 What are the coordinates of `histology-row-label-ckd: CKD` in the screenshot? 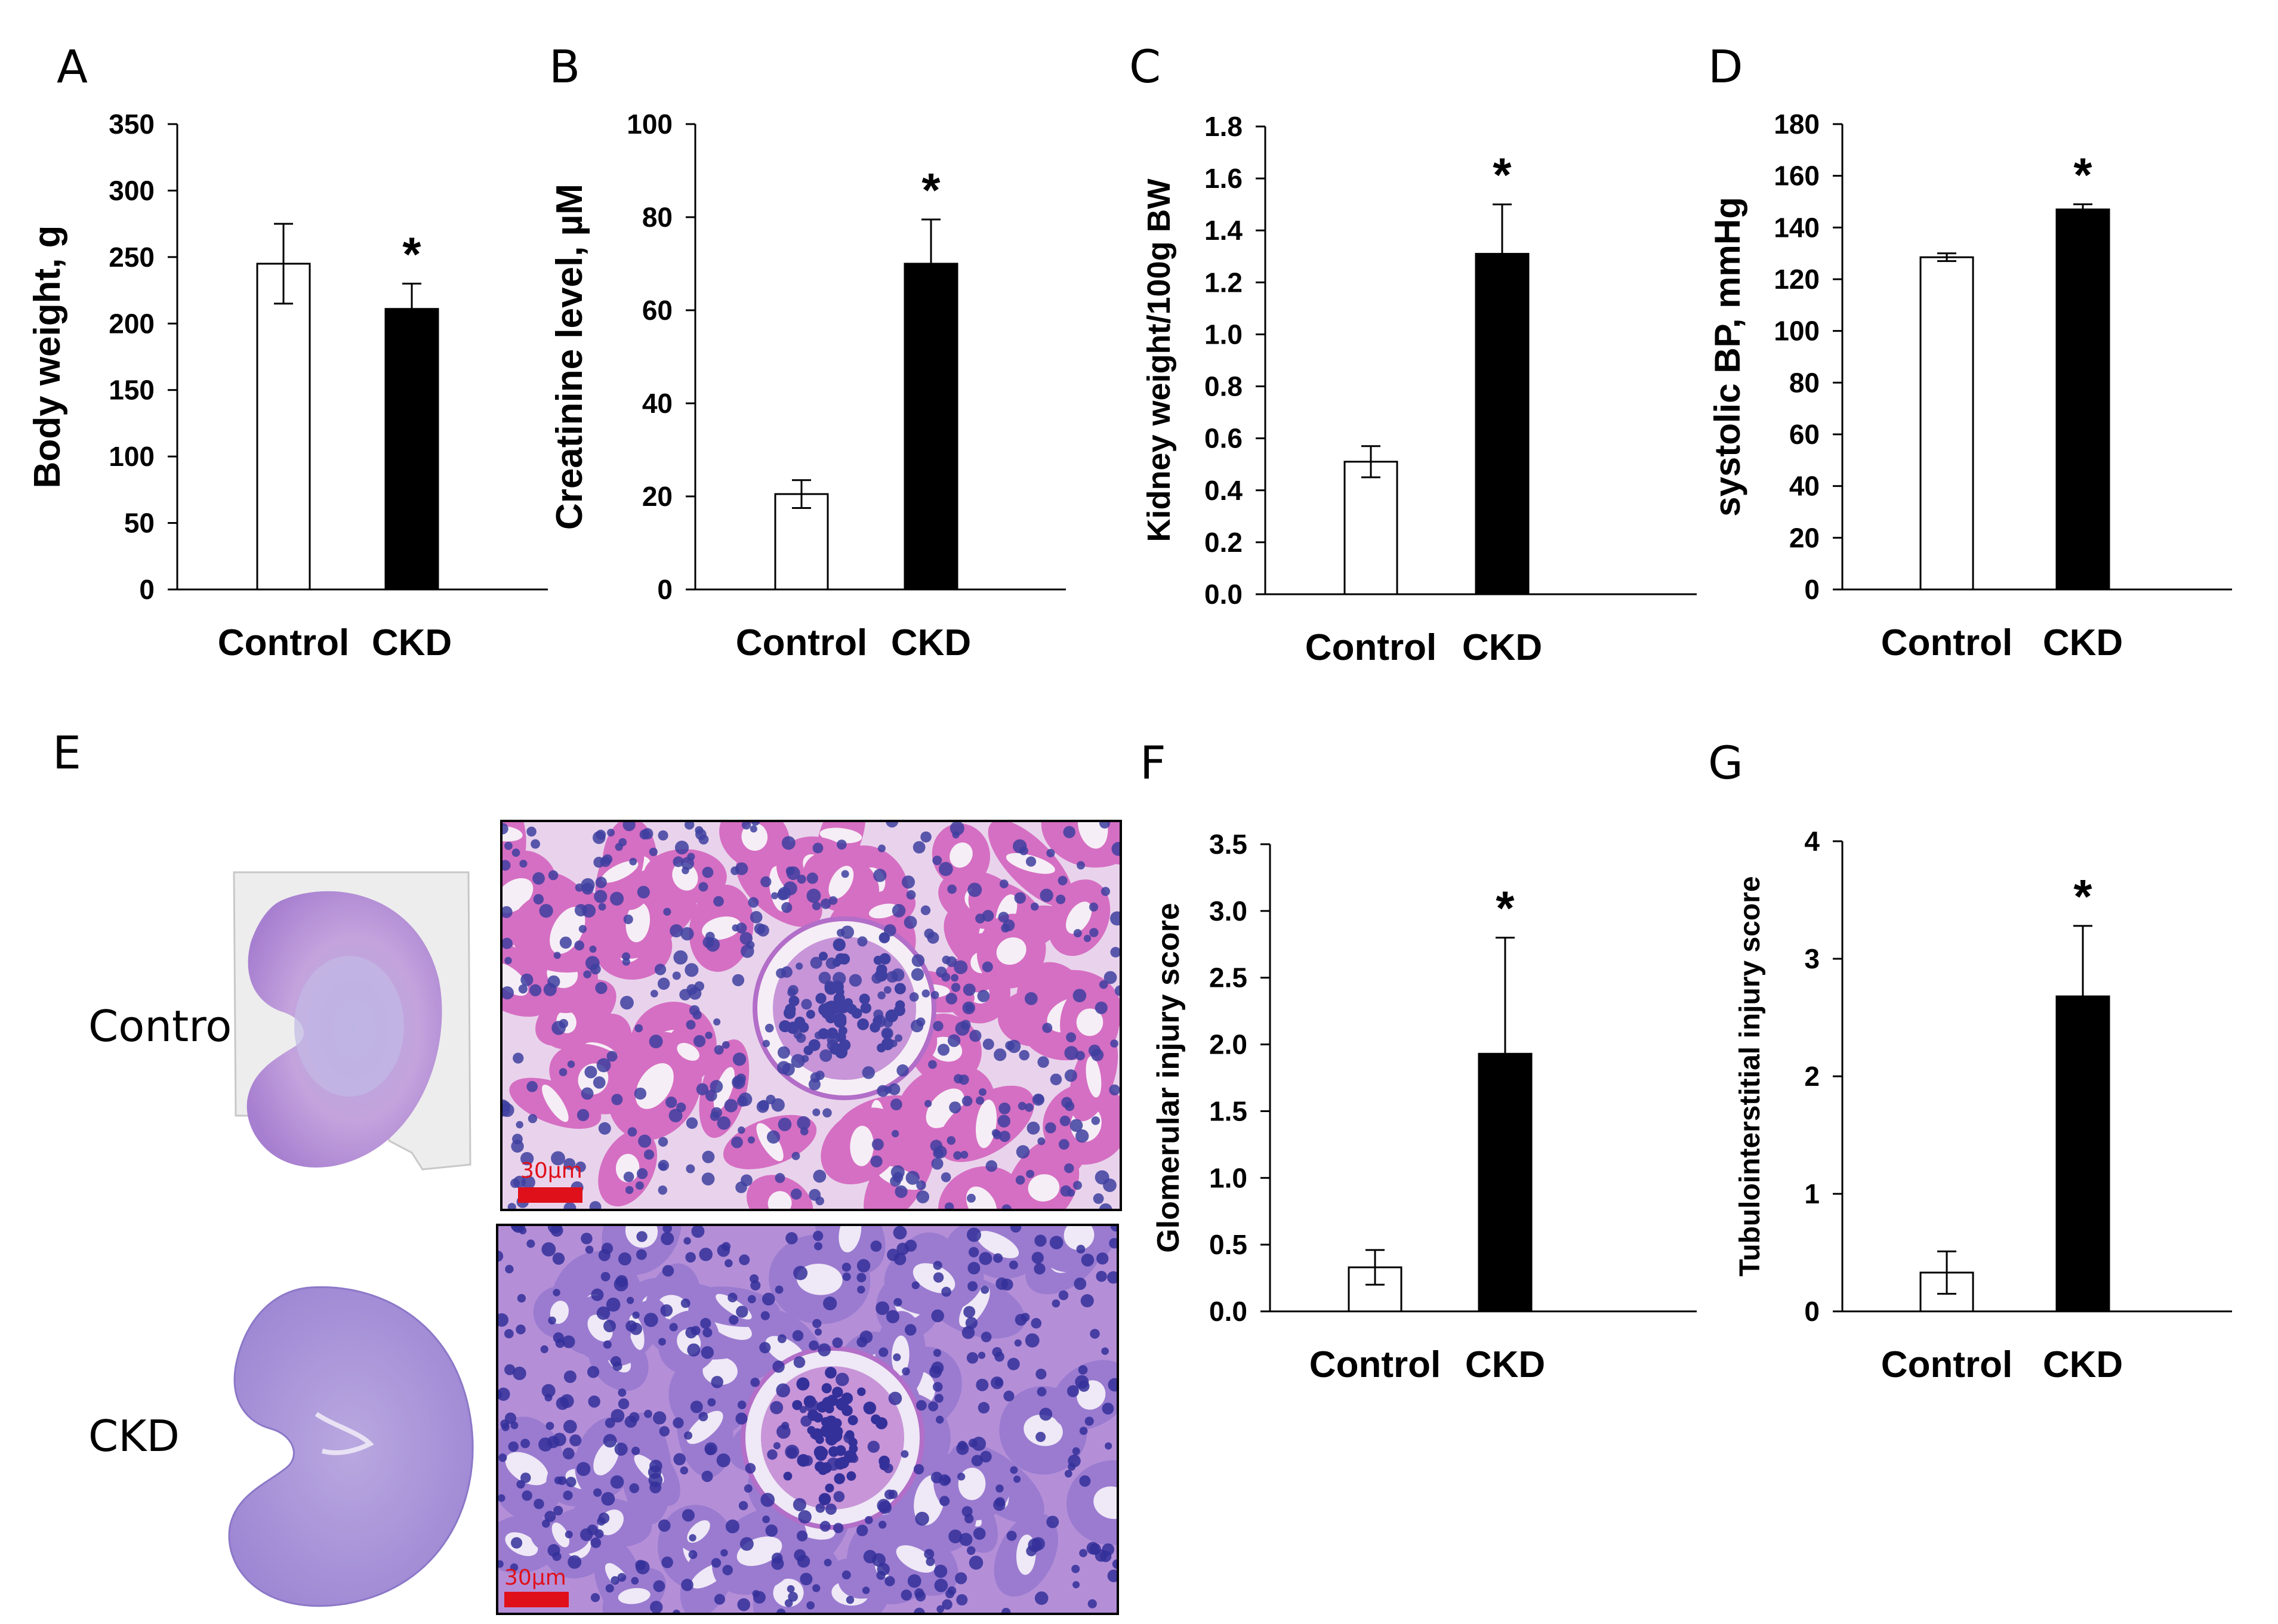 It's located at (134, 1436).